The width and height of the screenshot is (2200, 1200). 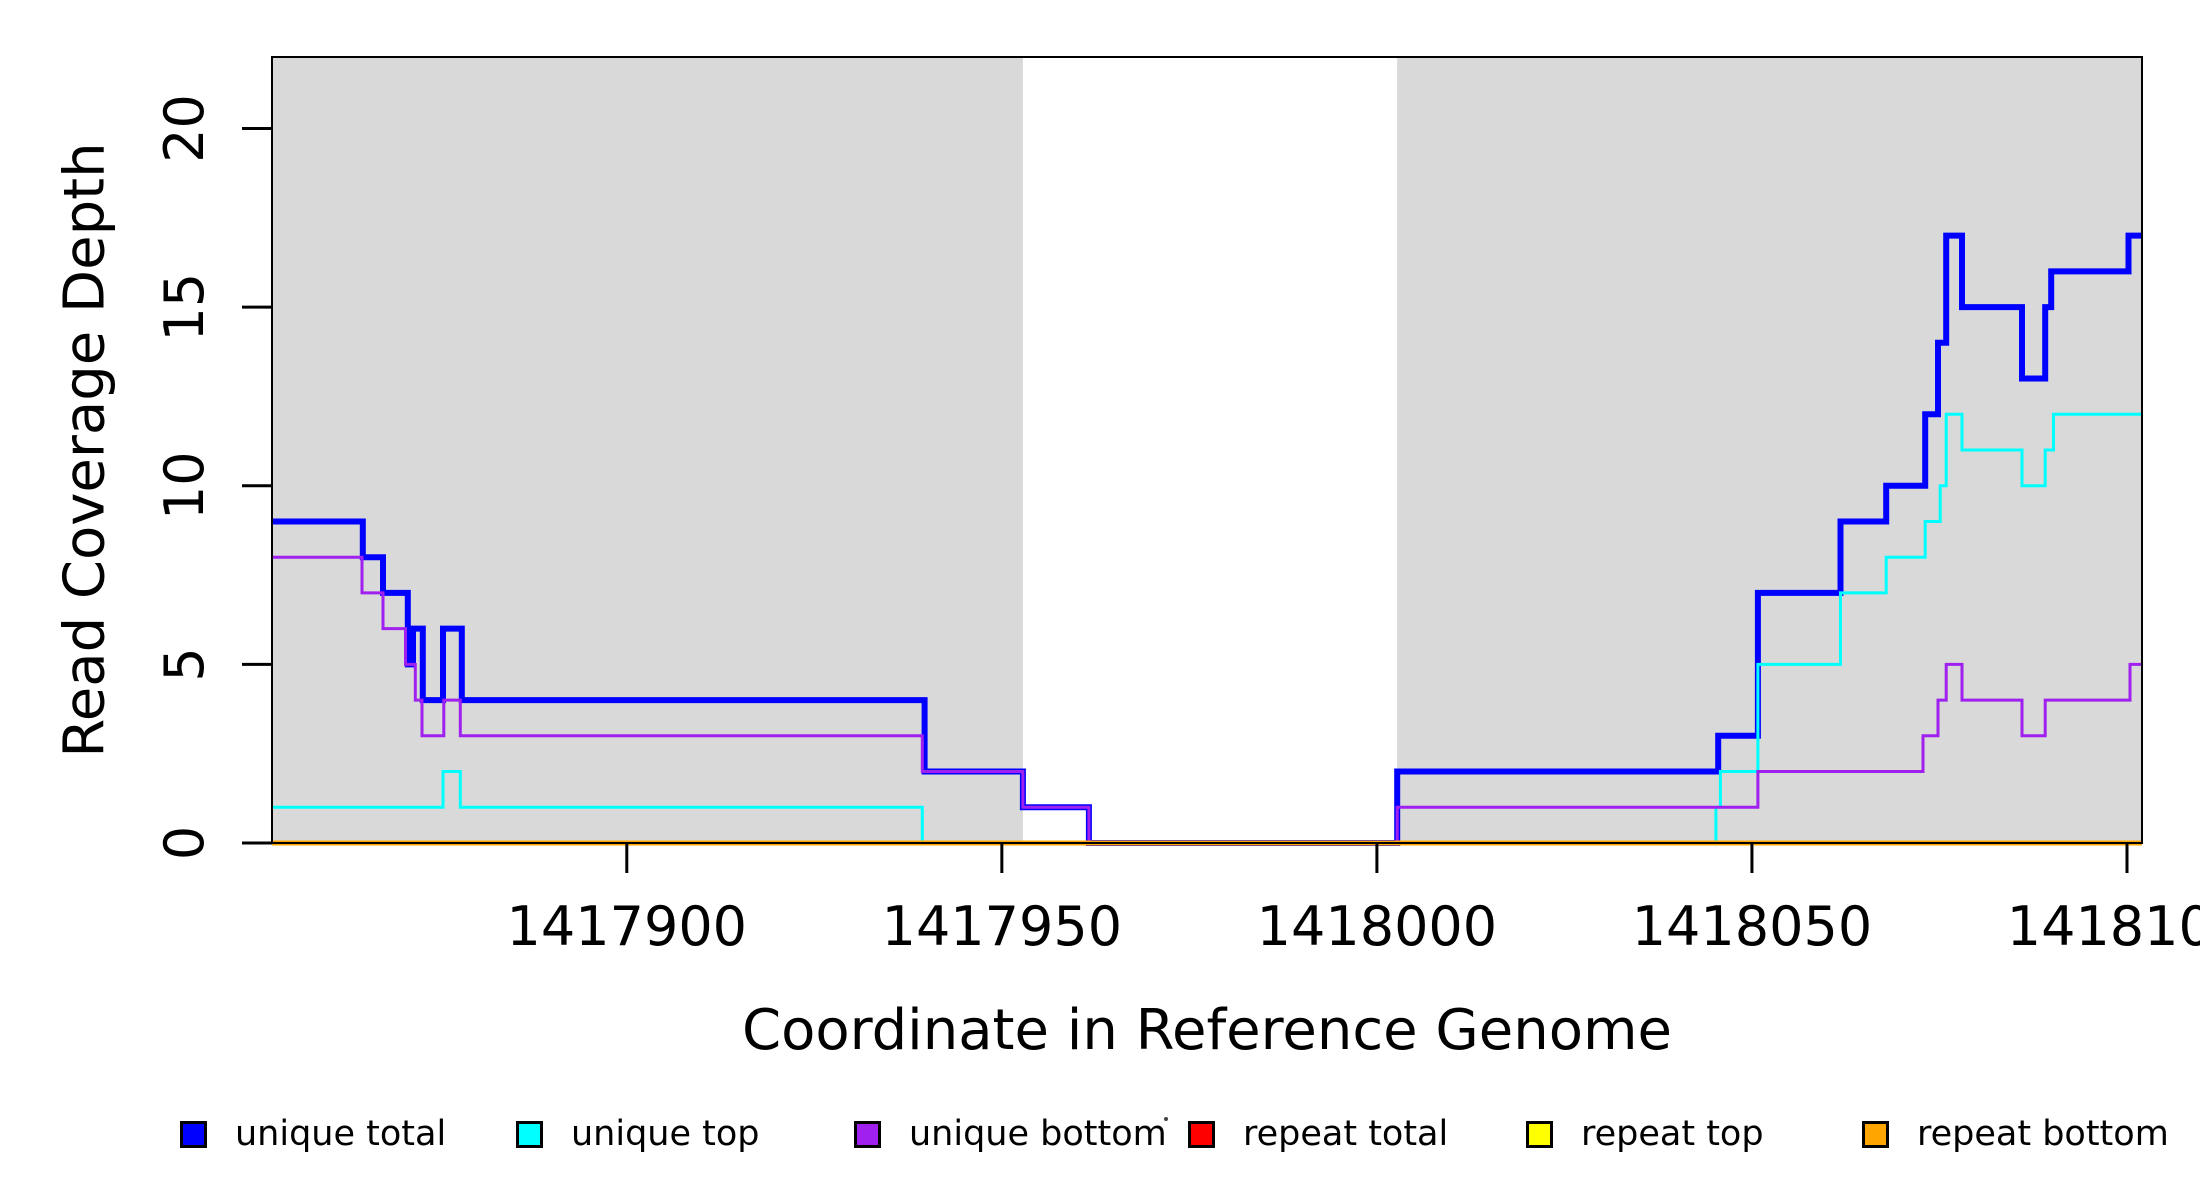 I want to click on x-tick-label: 1418000, so click(x=1377, y=926).